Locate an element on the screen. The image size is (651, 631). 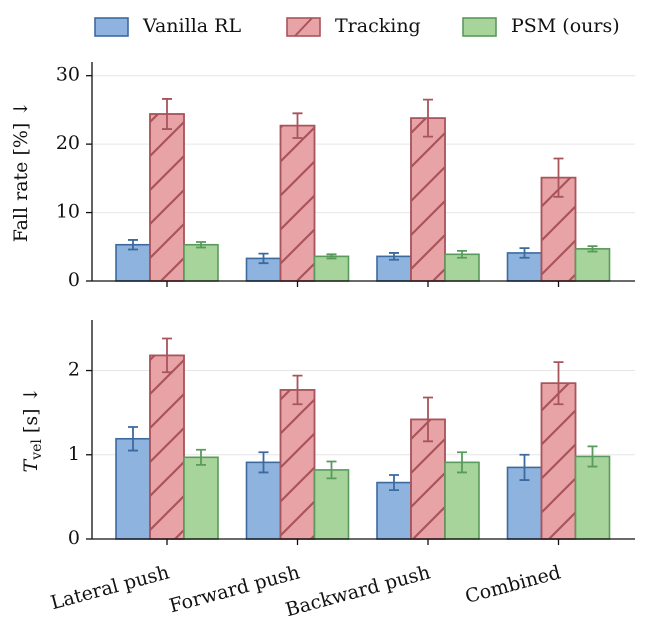
x-tick-label: Forward push is located at coordinates (234, 589).